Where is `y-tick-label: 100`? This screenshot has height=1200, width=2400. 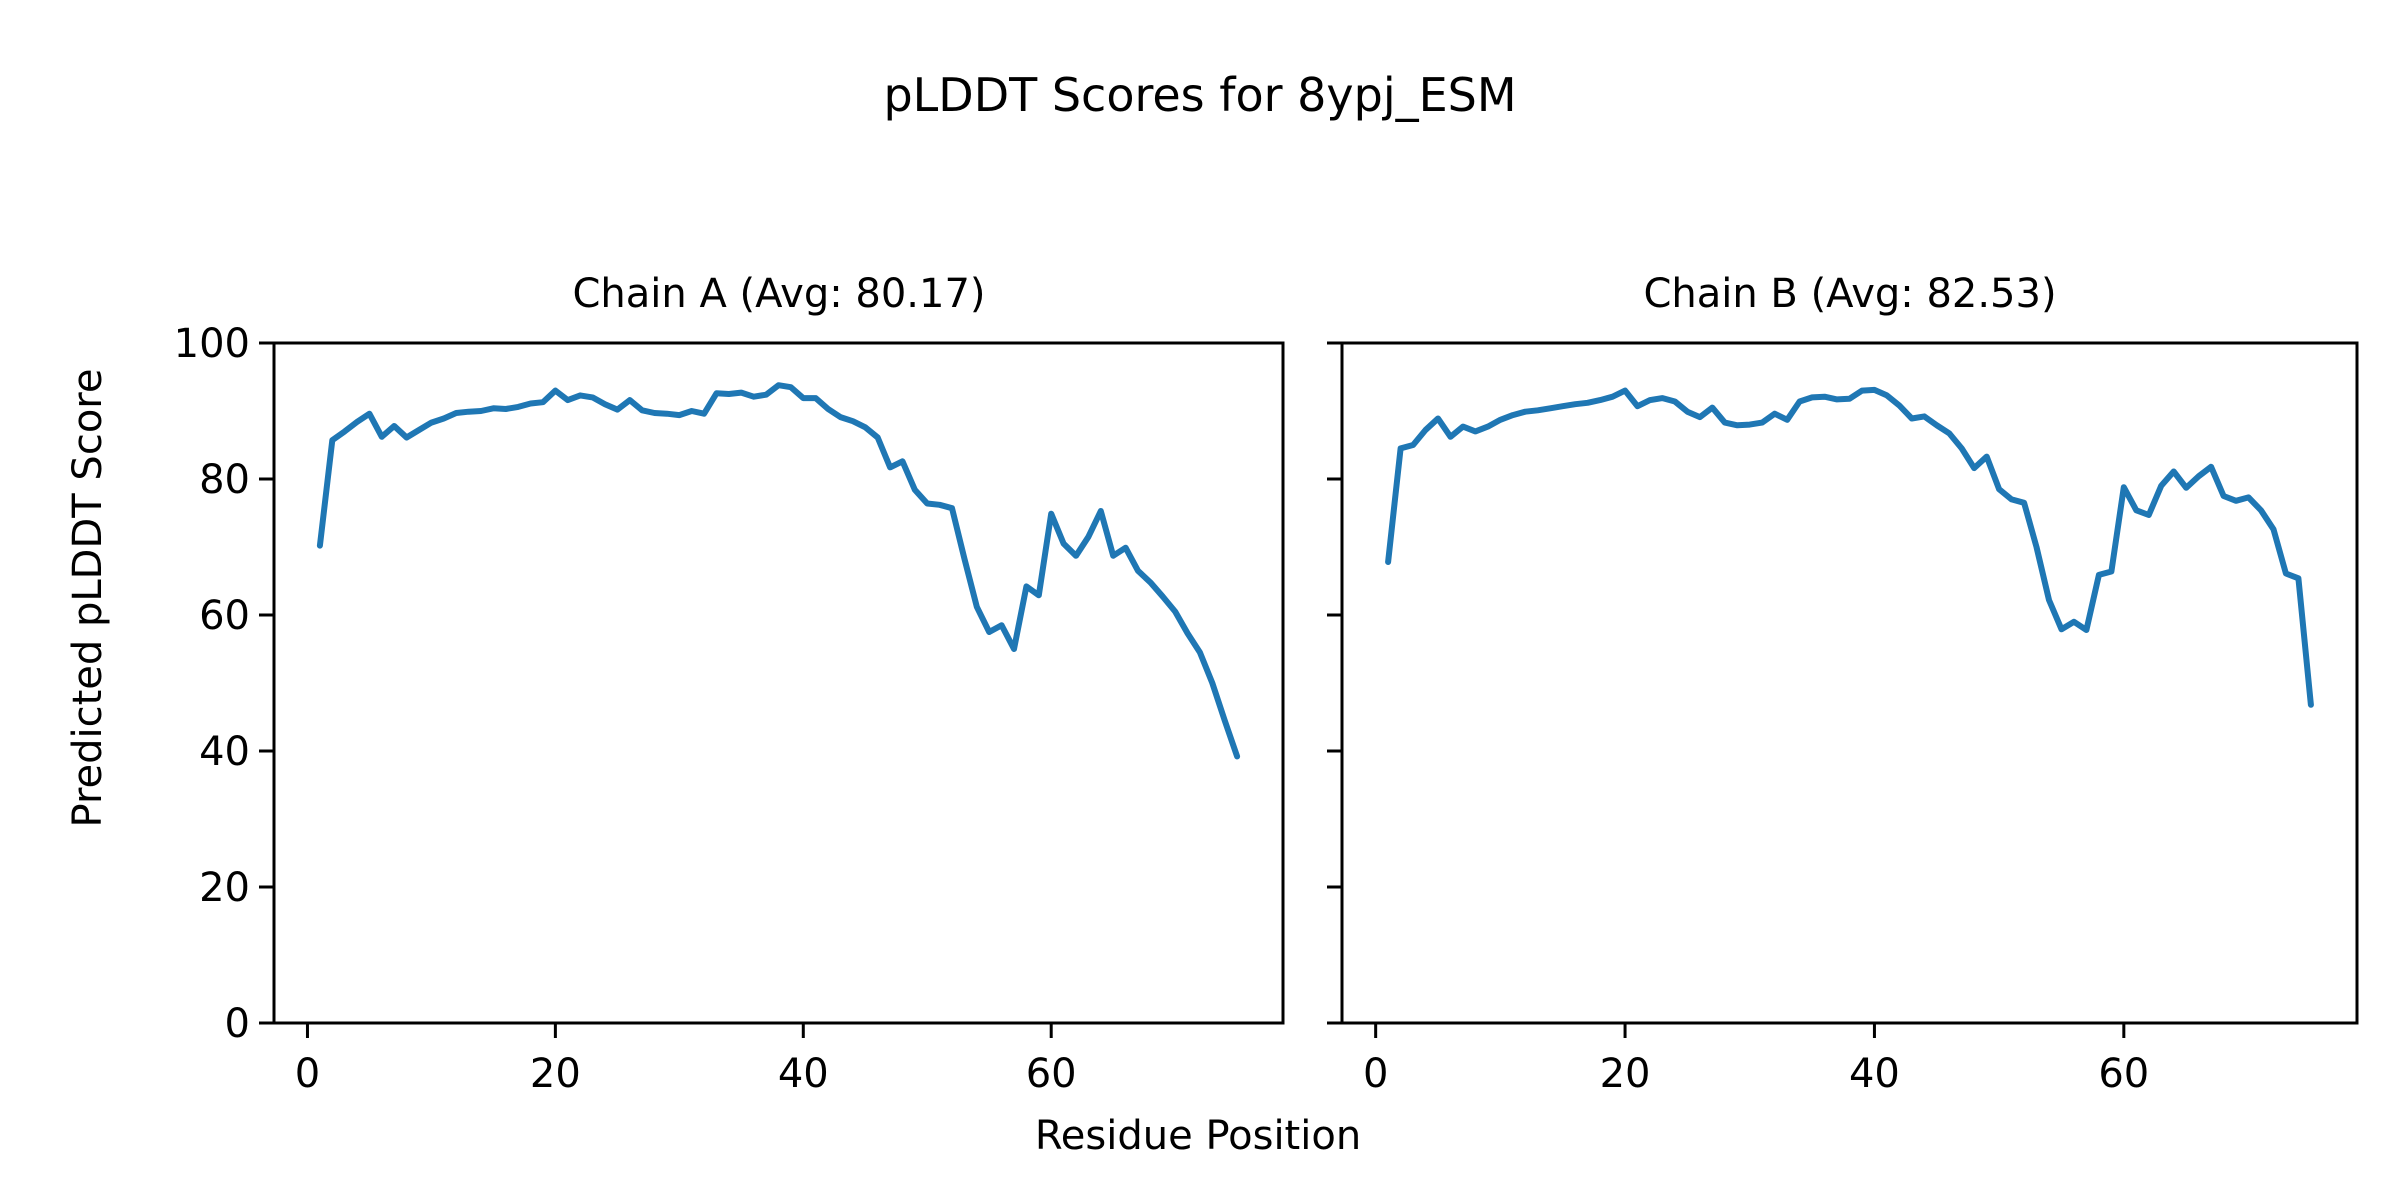
y-tick-label: 100 is located at coordinates (212, 344).